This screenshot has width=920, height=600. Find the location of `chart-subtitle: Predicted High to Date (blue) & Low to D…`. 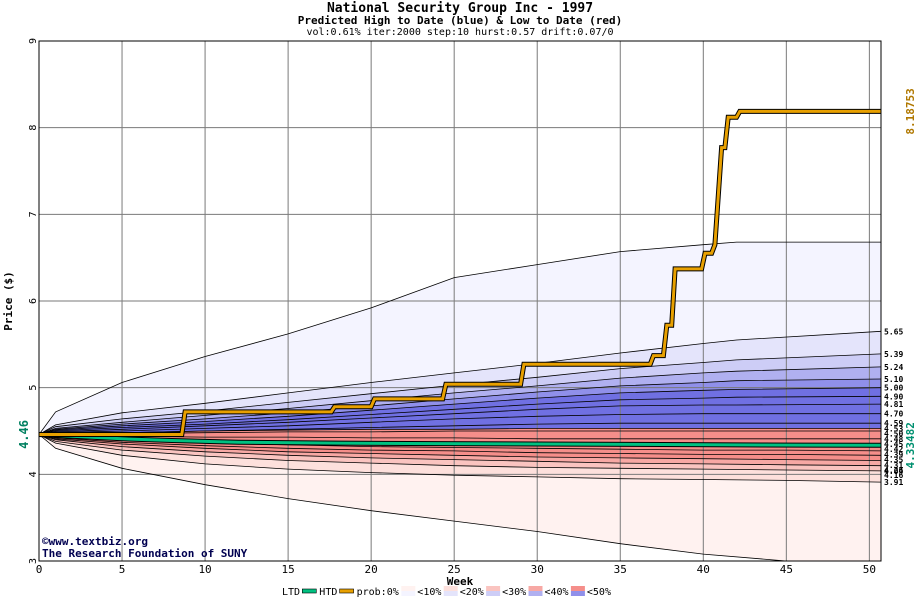

chart-subtitle: Predicted High to Date (blue) & Low to D… is located at coordinates (460, 20).